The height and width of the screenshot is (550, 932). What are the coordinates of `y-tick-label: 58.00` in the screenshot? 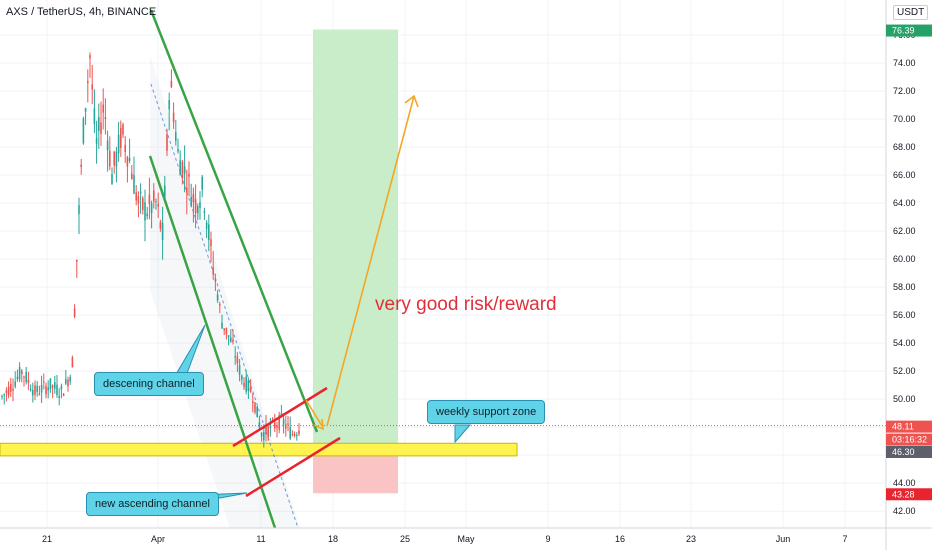 It's located at (904, 287).